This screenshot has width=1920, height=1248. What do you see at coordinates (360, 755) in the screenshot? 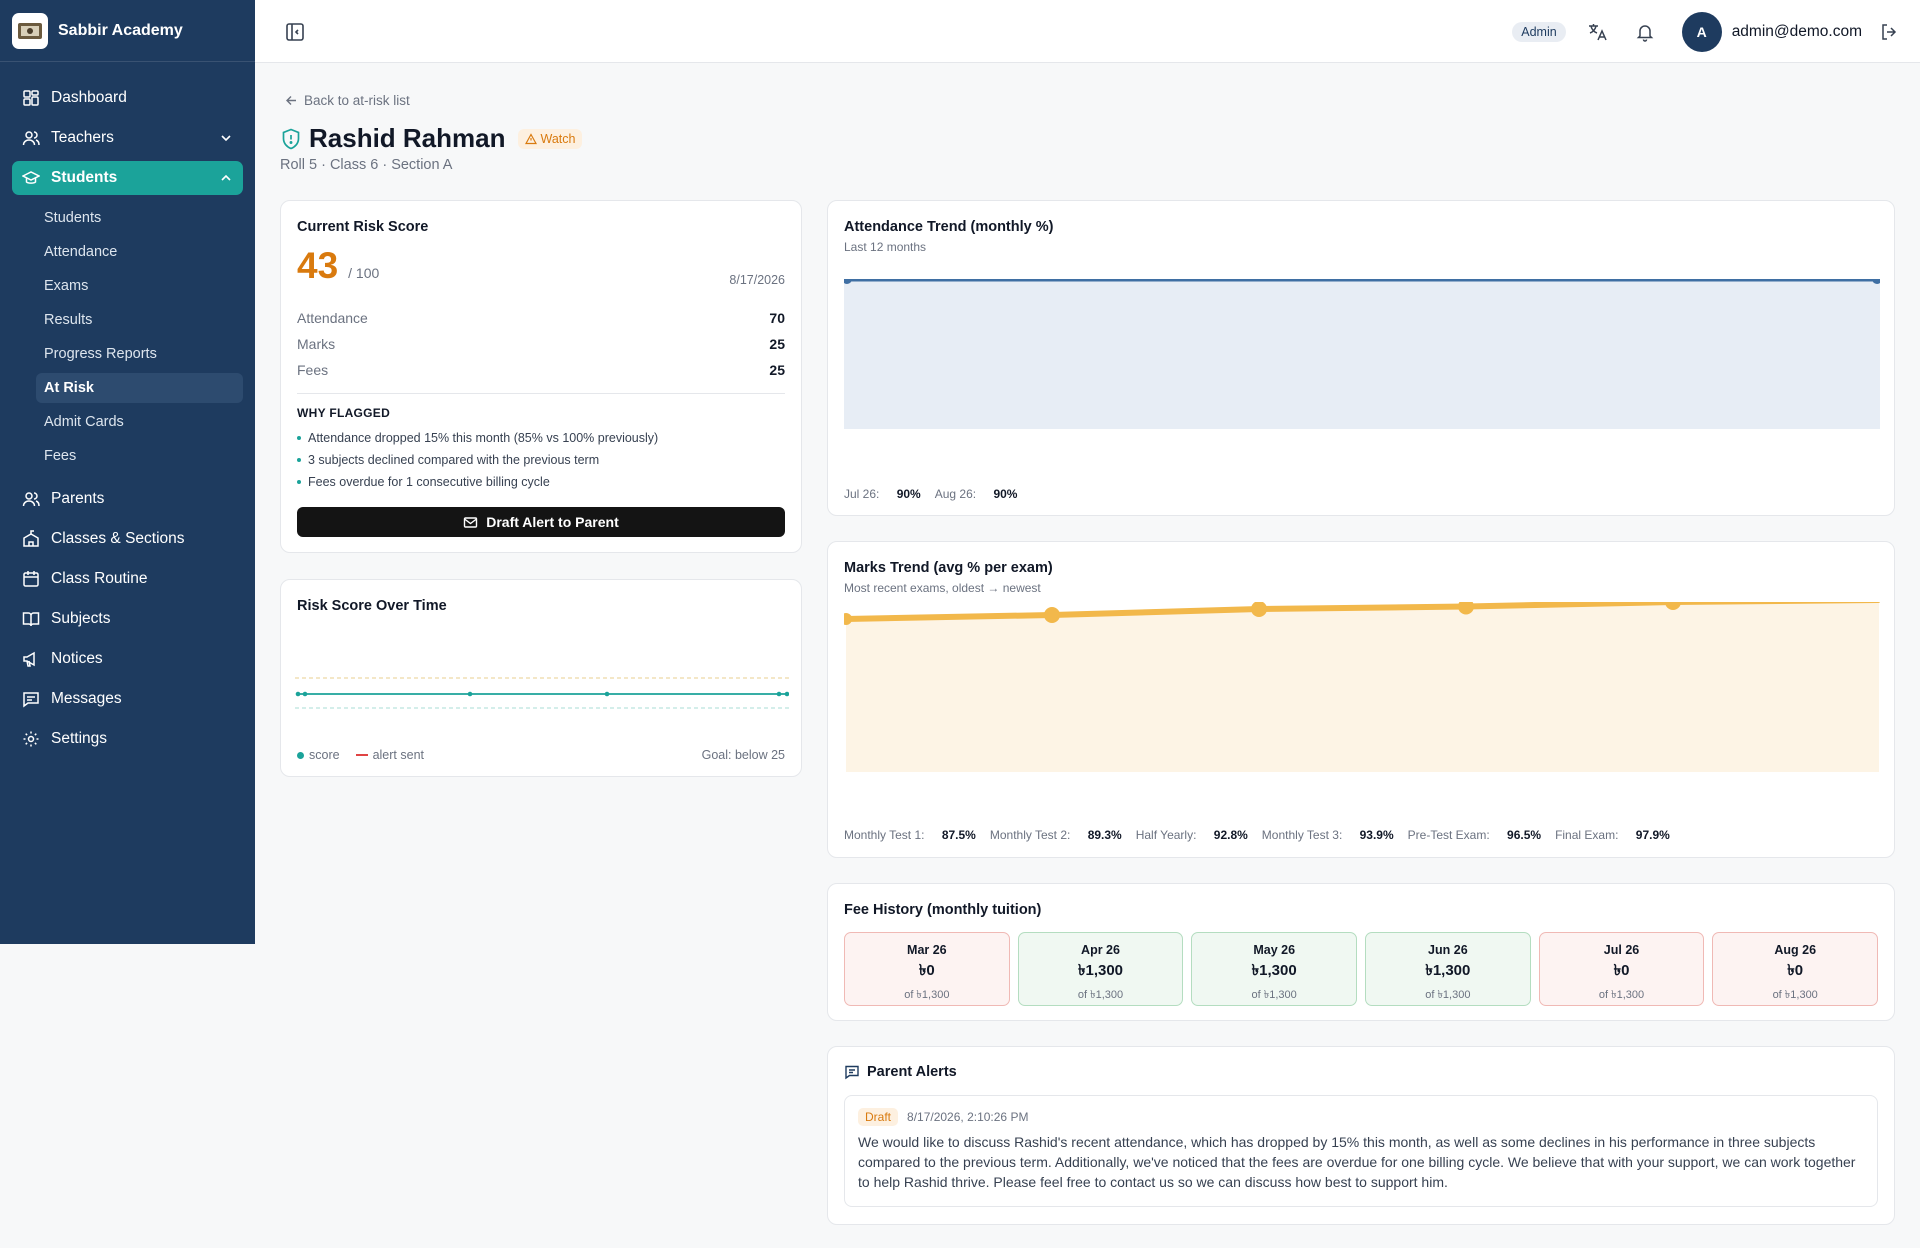
I see `chart-legend: score alert sent` at bounding box center [360, 755].